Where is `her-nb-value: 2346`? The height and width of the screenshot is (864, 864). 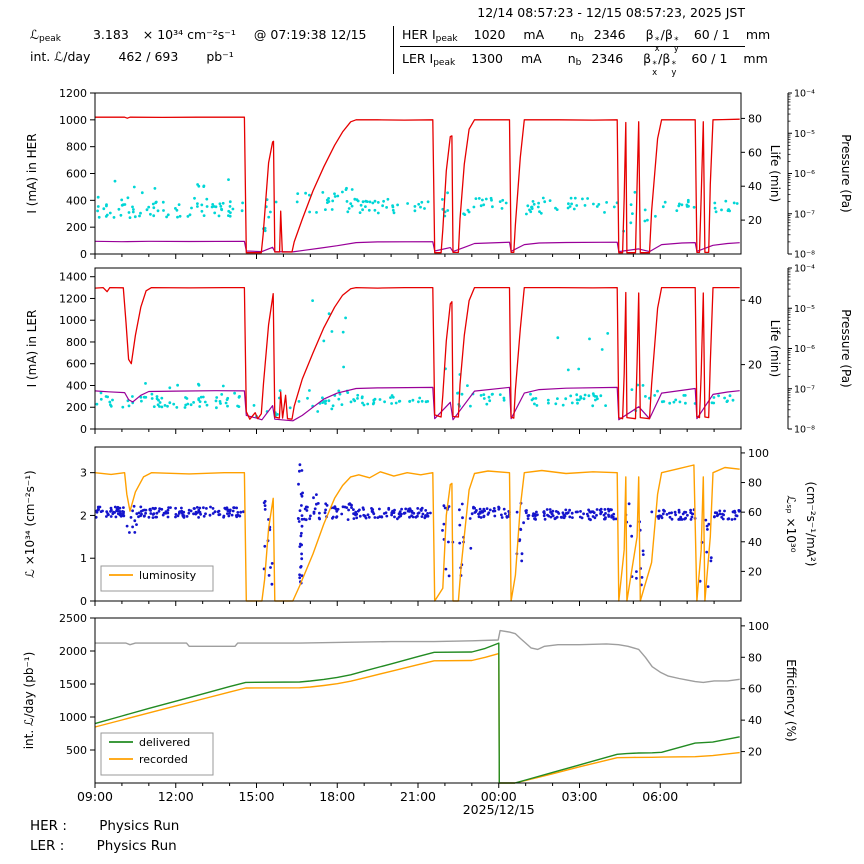 her-nb-value: 2346 is located at coordinates (609, 34).